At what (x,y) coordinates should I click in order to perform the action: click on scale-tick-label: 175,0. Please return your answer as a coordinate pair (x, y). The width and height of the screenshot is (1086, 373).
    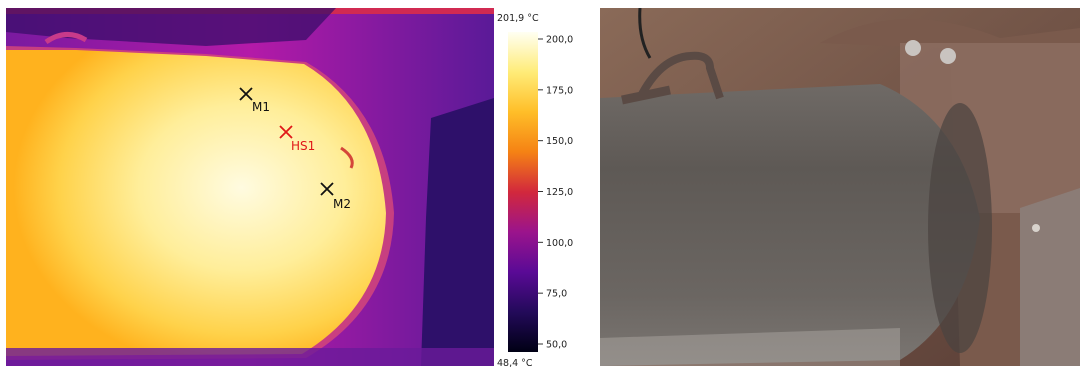
    Looking at the image, I should click on (559, 90).